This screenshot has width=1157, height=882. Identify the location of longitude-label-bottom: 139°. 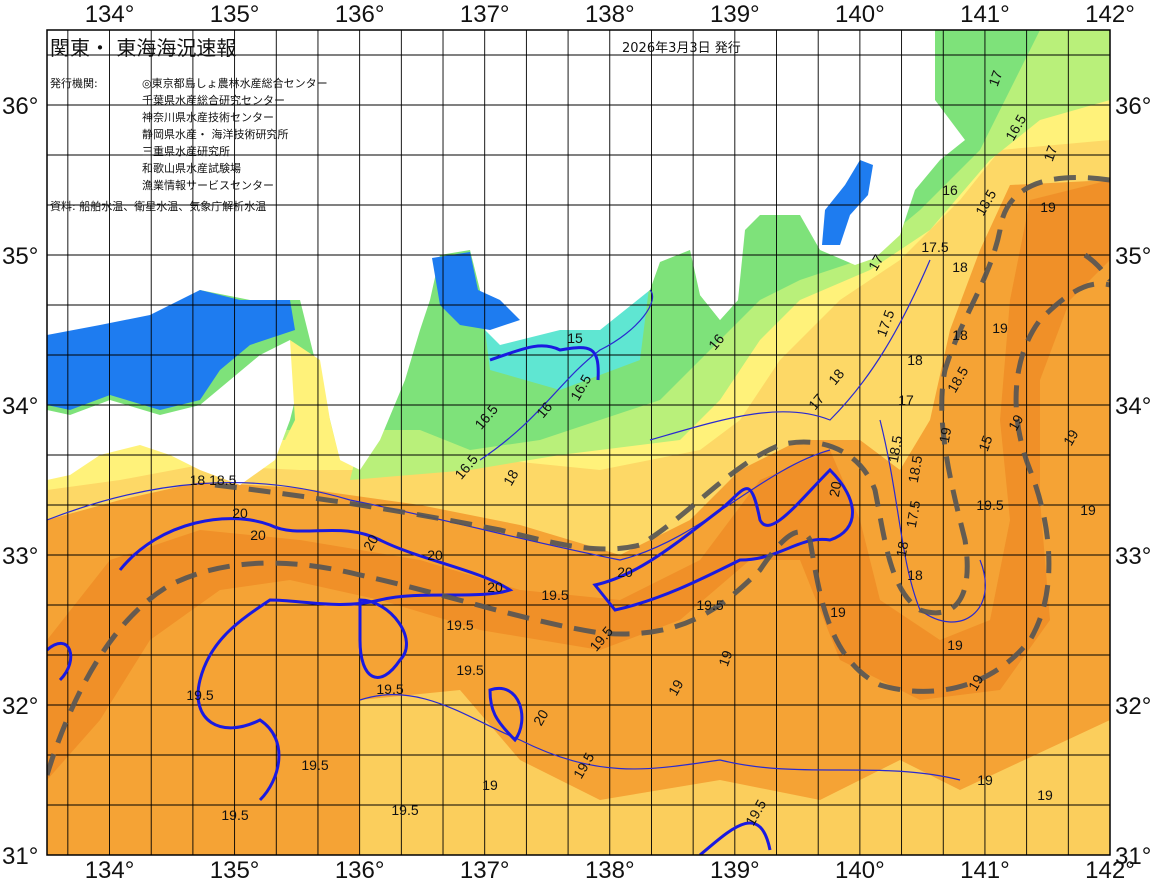
(735, 869).